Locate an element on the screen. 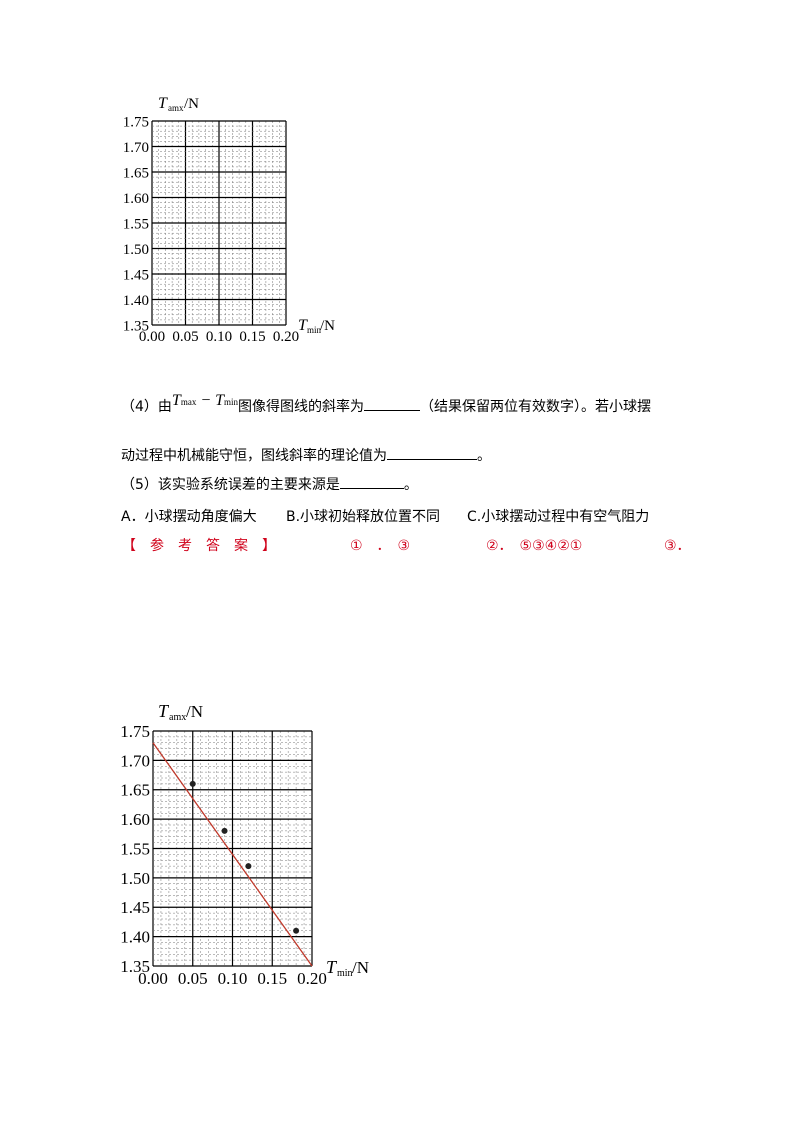 This screenshot has height=1132, width=800. question-4-line-2: 动过程中机械能守恒，图线斜率的理论值为 。 is located at coordinates (306, 455).